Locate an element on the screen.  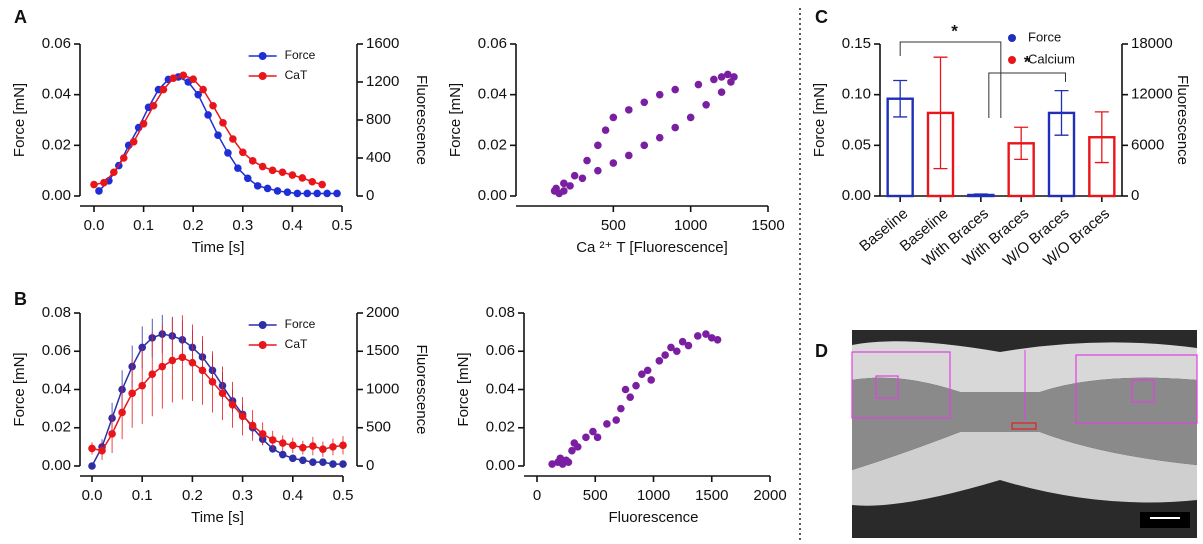
x-tick-label: 1000 is located at coordinates (690, 225).